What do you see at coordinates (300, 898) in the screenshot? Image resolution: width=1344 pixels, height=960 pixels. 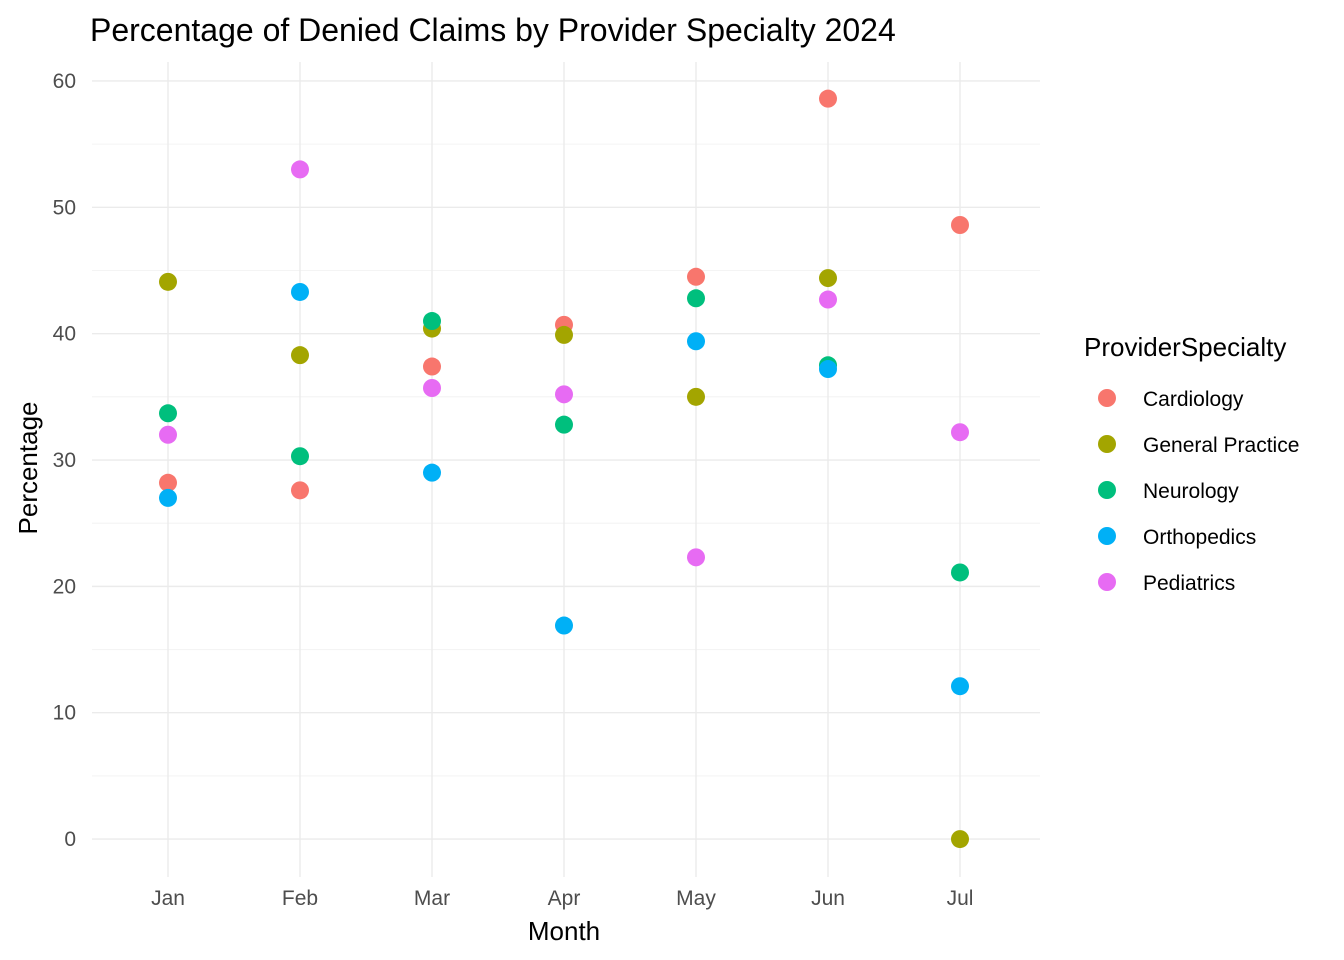 I see `x-tick-label: Feb` at bounding box center [300, 898].